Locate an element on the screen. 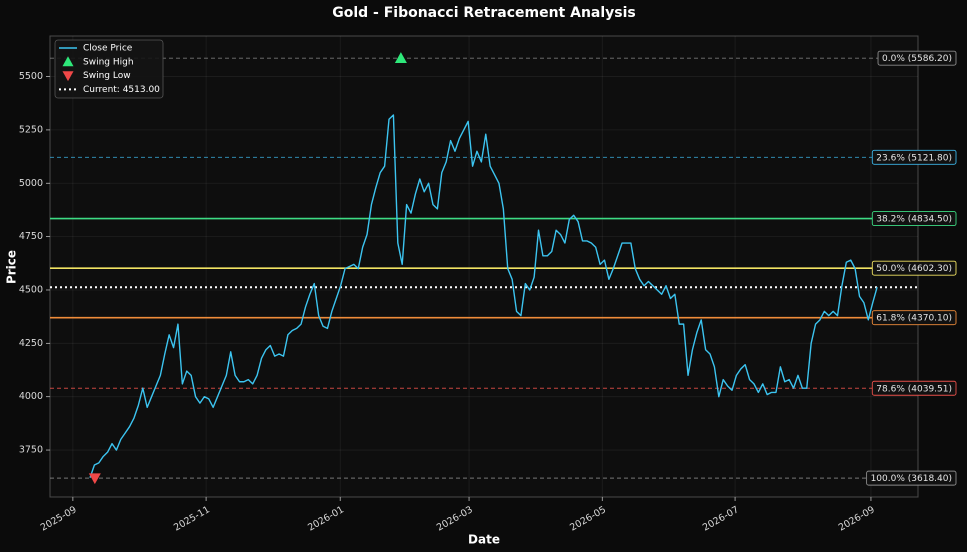 This screenshot has width=967, height=552. y-tick-label: 4750 is located at coordinates (31, 236).